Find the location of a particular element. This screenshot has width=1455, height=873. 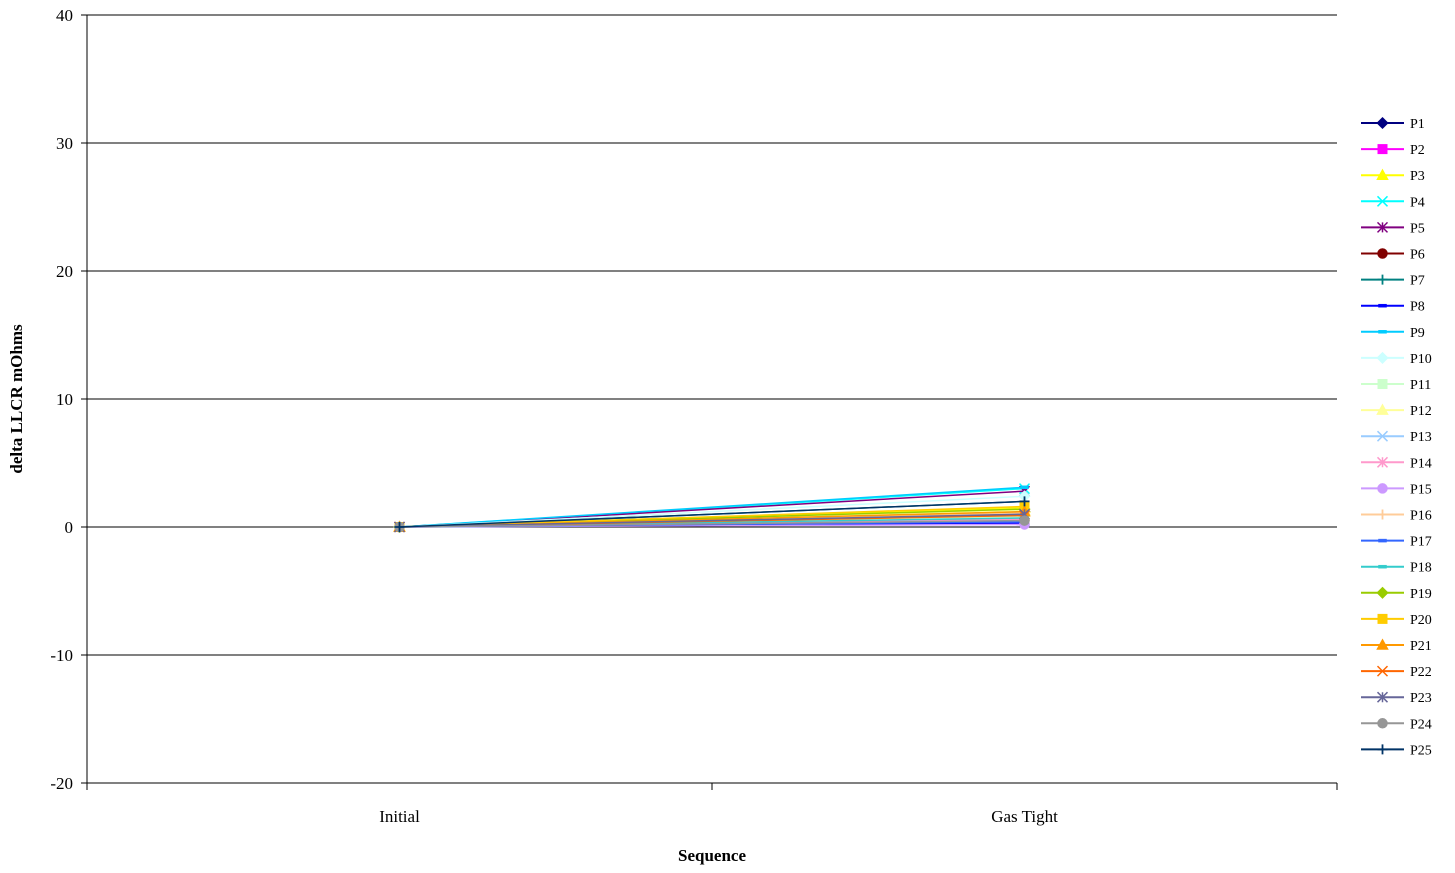

y-tick-label: -20 is located at coordinates (61, 783).